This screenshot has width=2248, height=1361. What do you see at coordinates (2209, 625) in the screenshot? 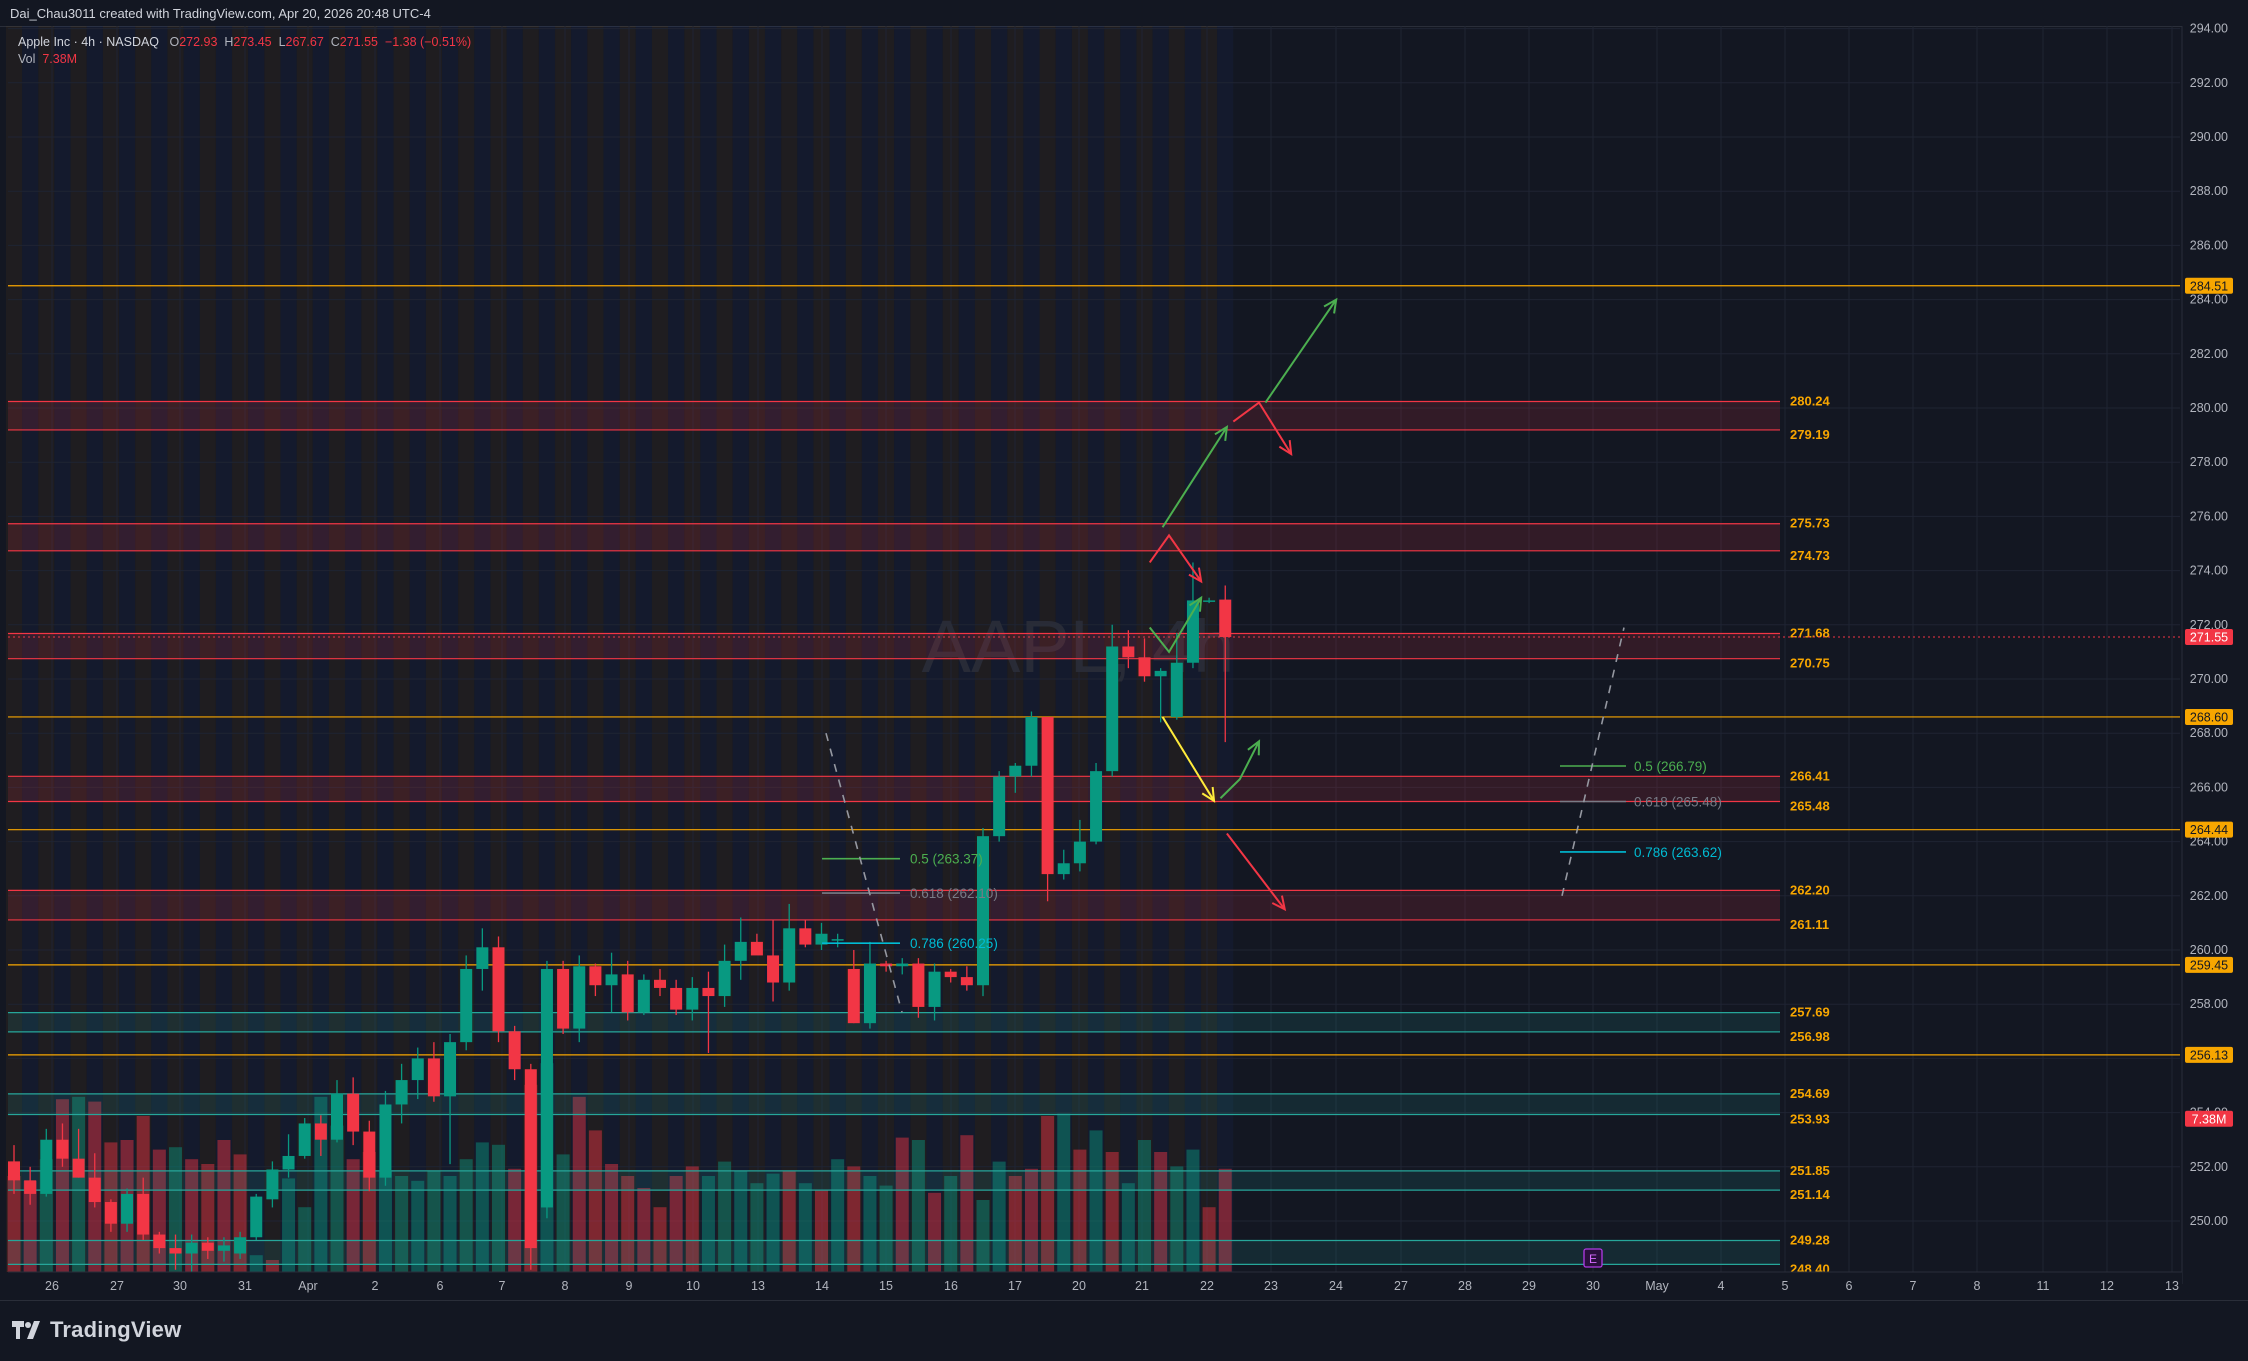
I see `price-tick-label: 272.00` at bounding box center [2209, 625].